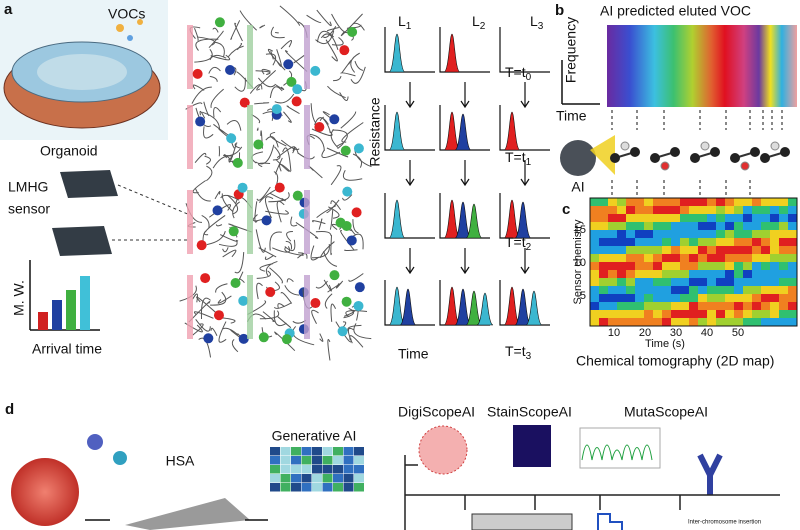 Image resolution: width=800 pixels, height=530 pixels. I want to click on lane-sub: 1, so click(409, 26).